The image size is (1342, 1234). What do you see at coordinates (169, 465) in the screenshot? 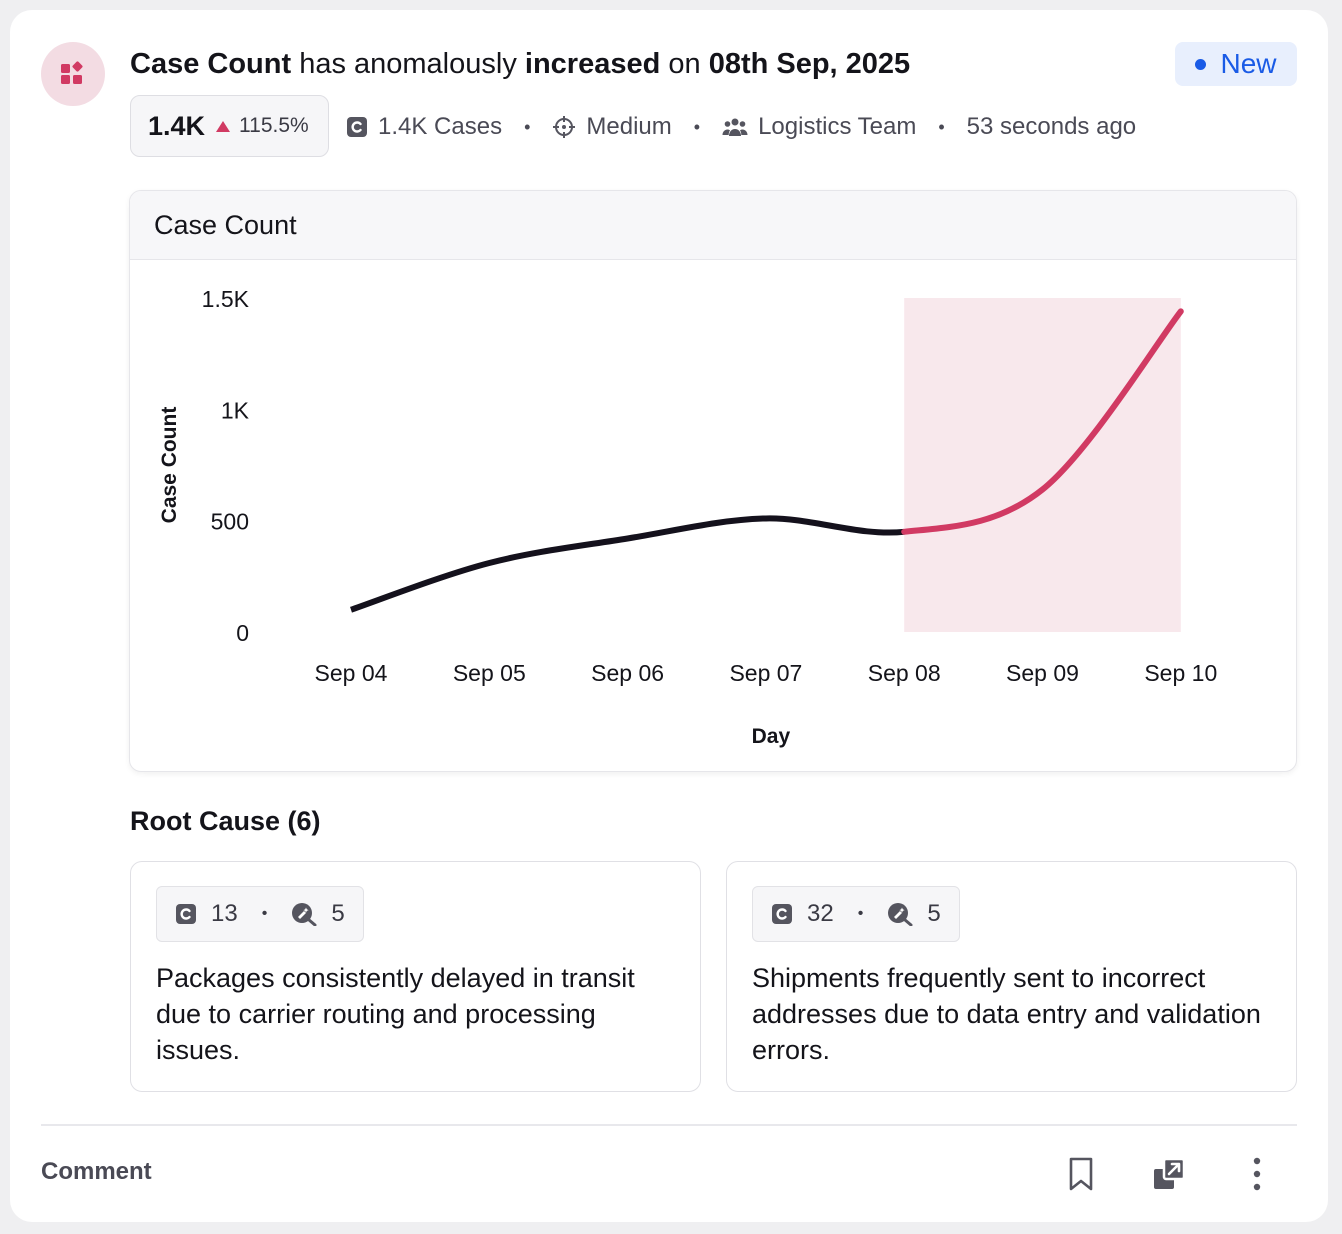
I see `y-axis-label: Case Count` at bounding box center [169, 465].